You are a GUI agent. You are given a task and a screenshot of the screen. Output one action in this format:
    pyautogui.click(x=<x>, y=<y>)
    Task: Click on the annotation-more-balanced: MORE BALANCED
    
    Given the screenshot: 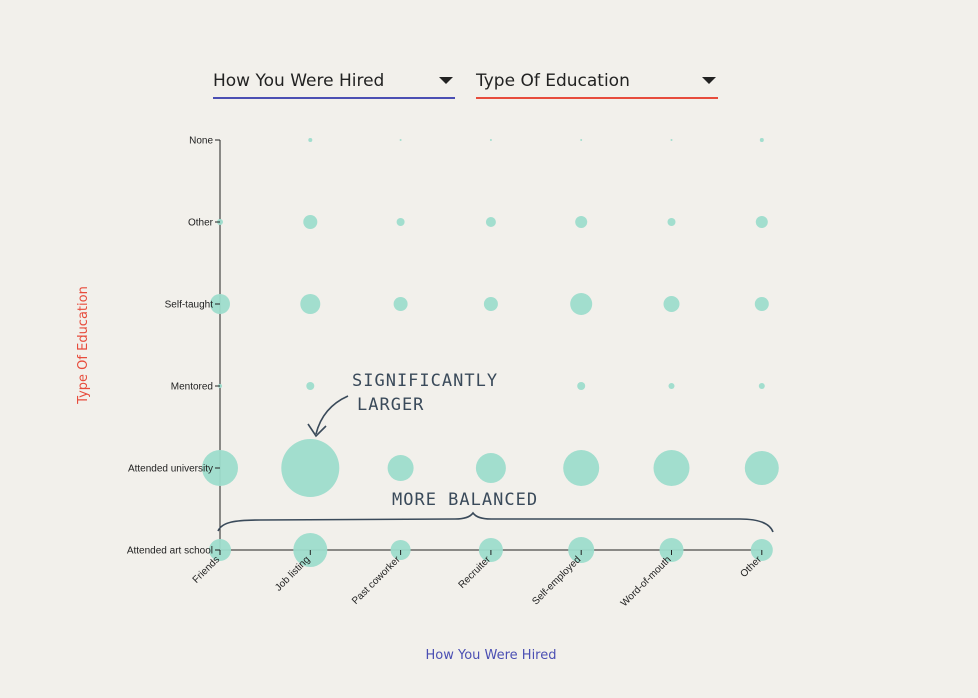 What is the action you would take?
    pyautogui.click(x=495, y=511)
    